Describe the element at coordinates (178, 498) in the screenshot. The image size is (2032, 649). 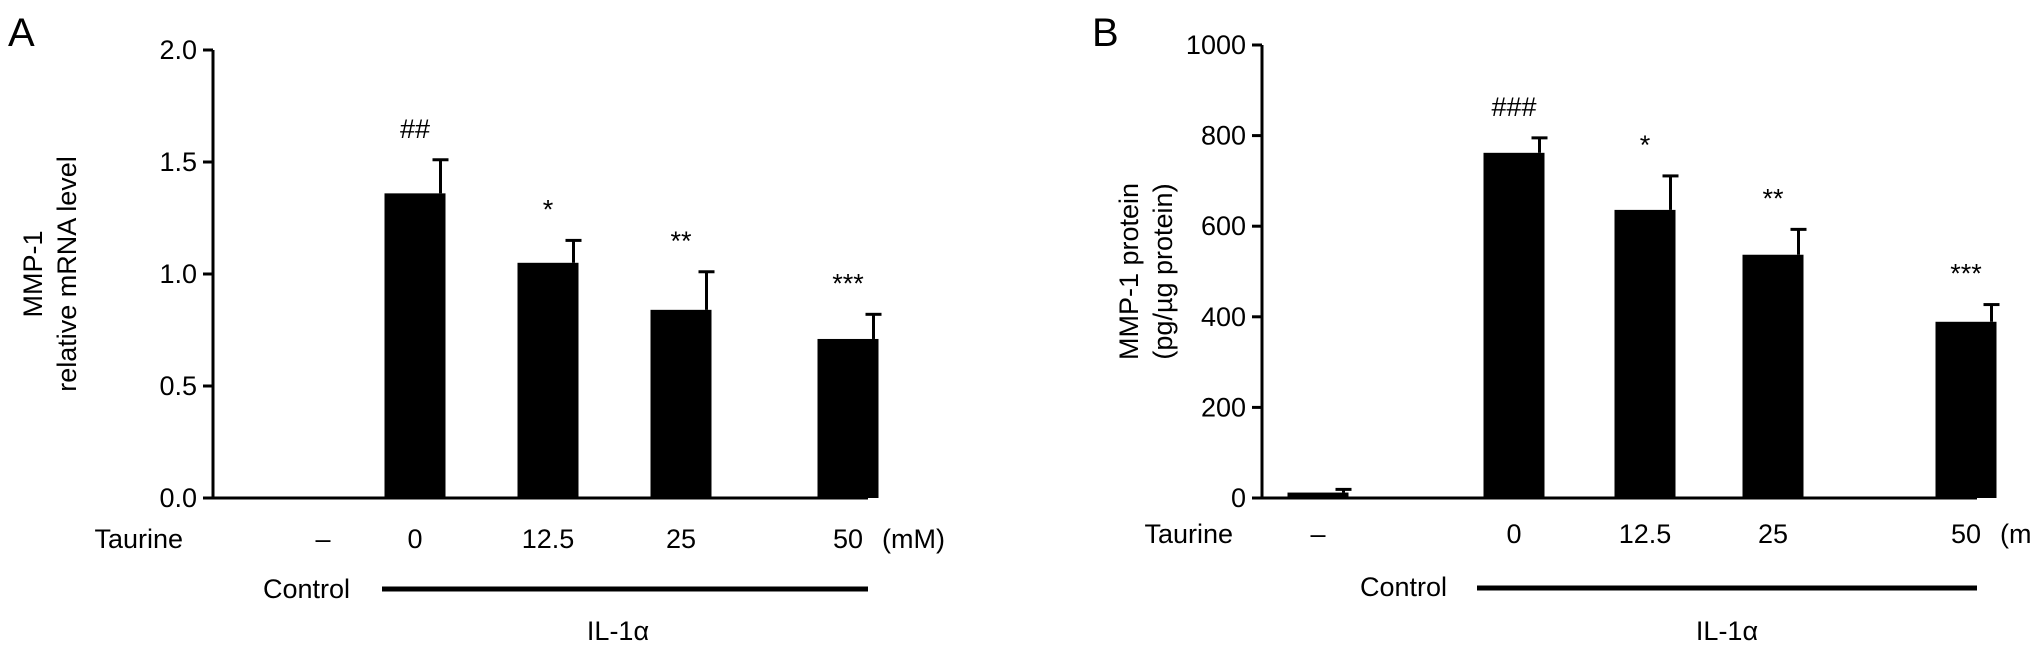
I see `y-tick-label: 0.0` at that location.